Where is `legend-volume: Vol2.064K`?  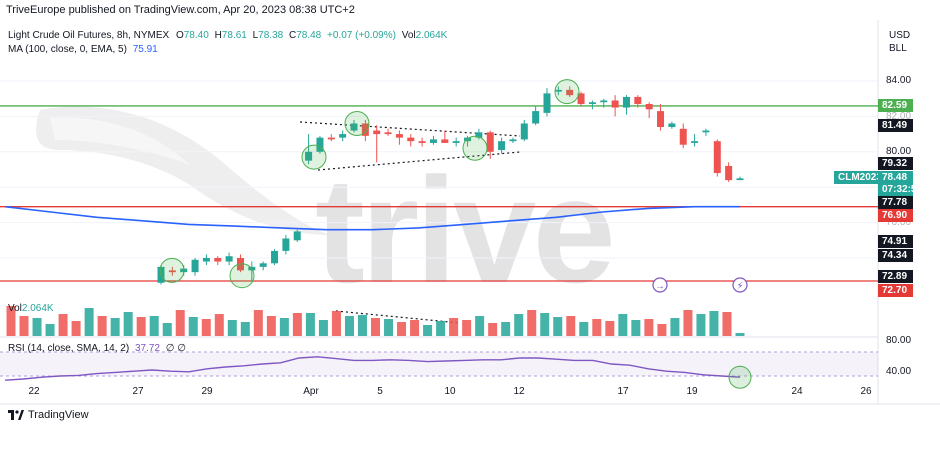
legend-volume: Vol2.064K is located at coordinates (31, 308).